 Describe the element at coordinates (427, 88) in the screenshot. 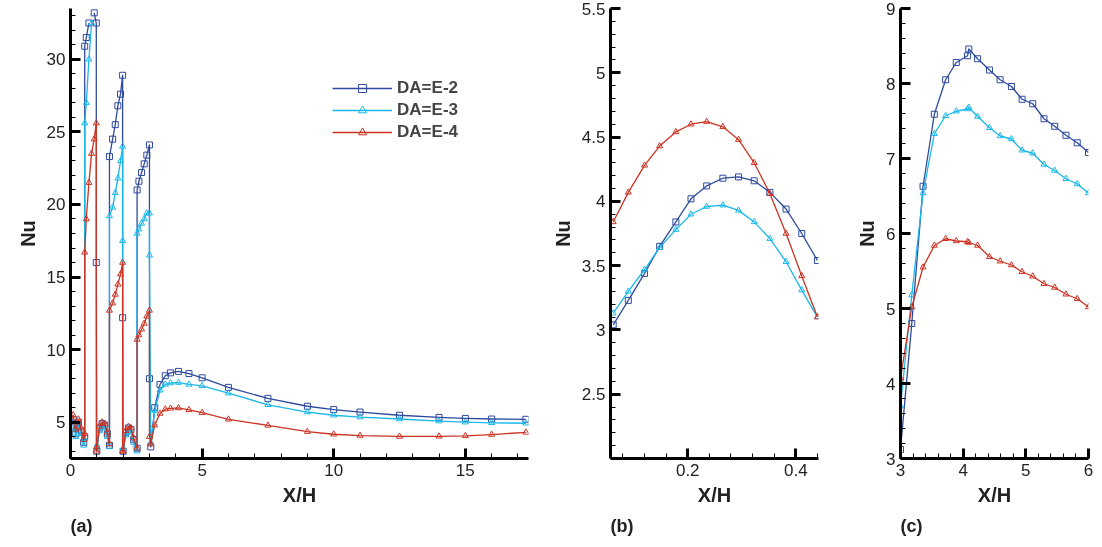

I see `legend-label: DA=E-2` at that location.